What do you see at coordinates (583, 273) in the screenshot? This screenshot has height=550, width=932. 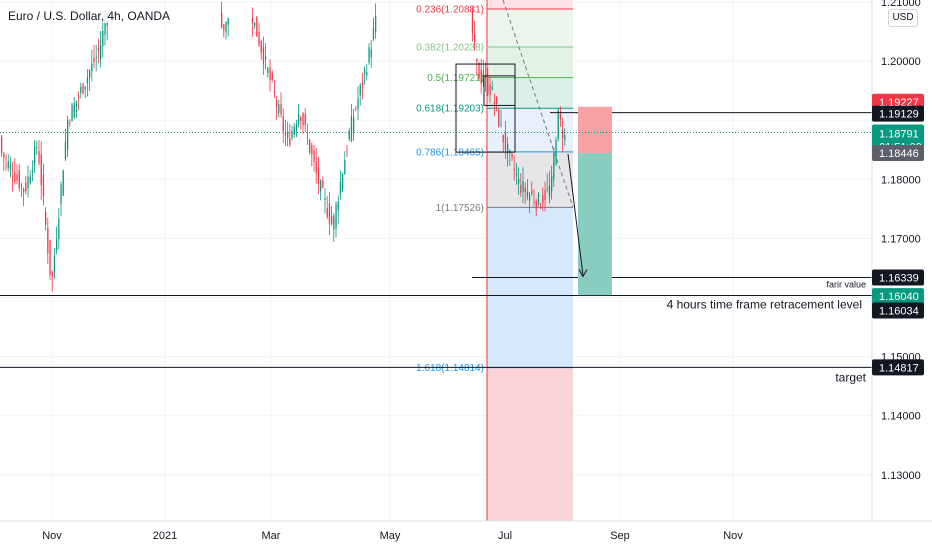 I see `arrow-head` at bounding box center [583, 273].